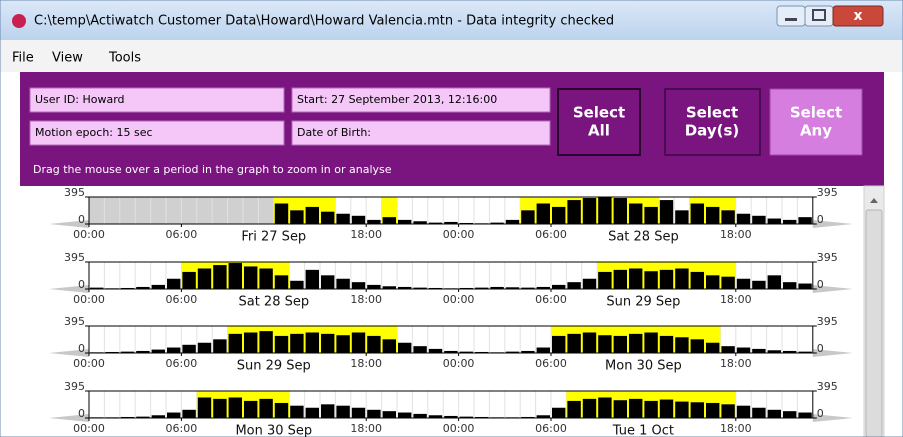  I want to click on highlight-period, so click(243, 404).